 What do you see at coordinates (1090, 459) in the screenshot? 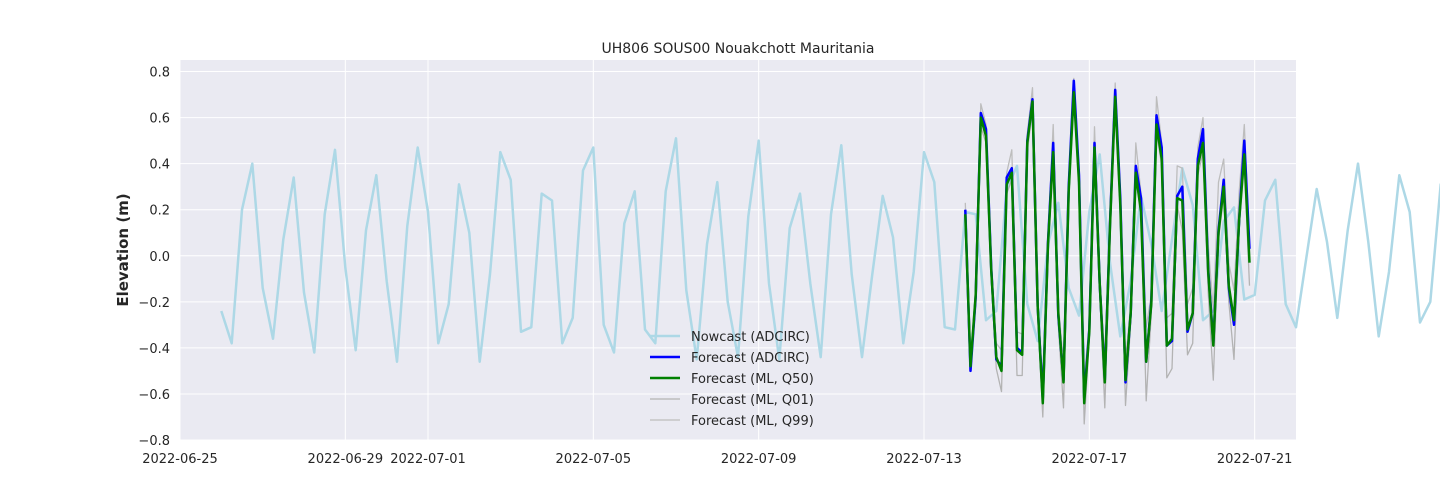
I see `x-tick-label: 2022-07-17` at bounding box center [1090, 459].